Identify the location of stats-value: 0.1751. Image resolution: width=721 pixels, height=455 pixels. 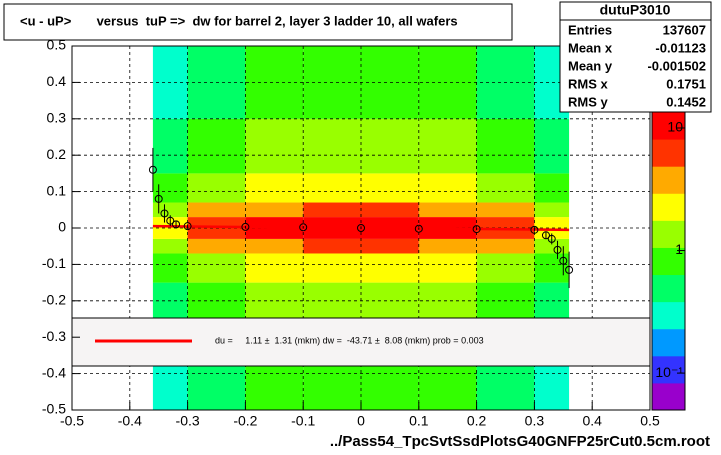
(686, 83).